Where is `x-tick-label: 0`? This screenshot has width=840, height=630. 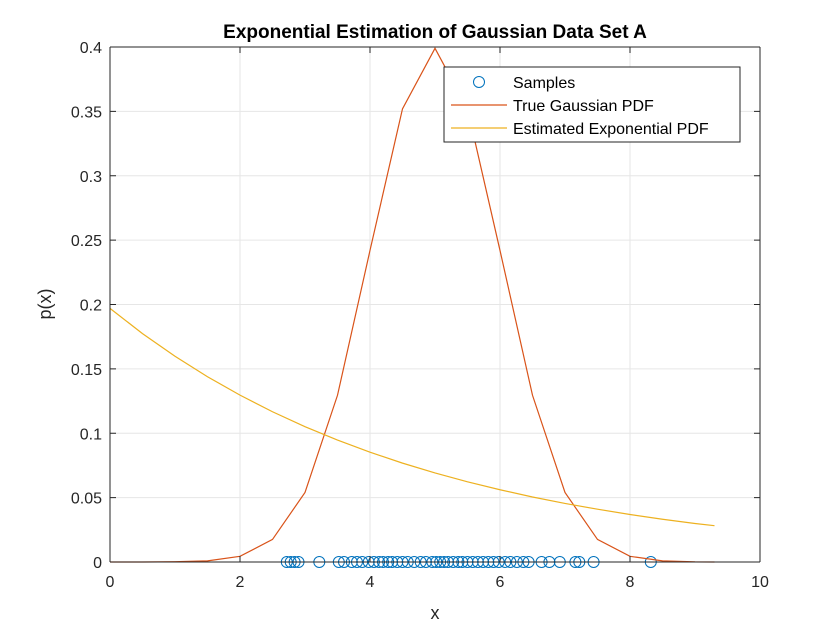 x-tick-label: 0 is located at coordinates (110, 582).